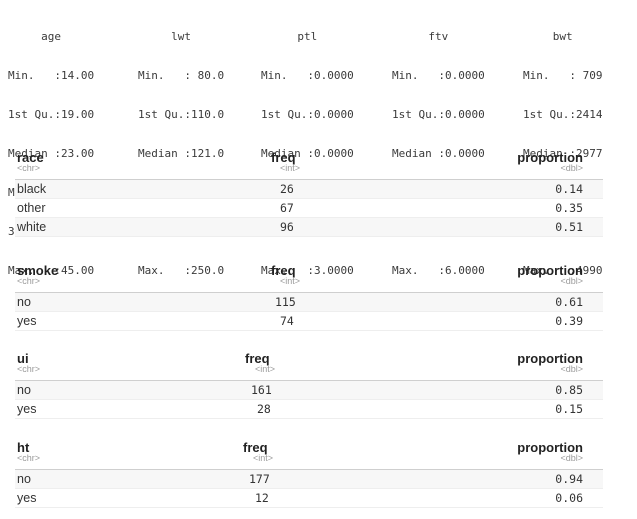  Describe the element at coordinates (23, 447) in the screenshot. I see `column-header-variable: ht` at that location.